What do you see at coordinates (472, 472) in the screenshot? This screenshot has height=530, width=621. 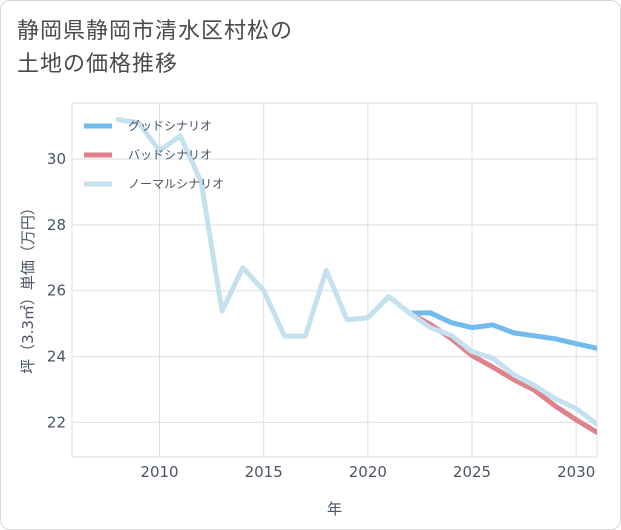 I see `x-tick-label: 2025` at bounding box center [472, 472].